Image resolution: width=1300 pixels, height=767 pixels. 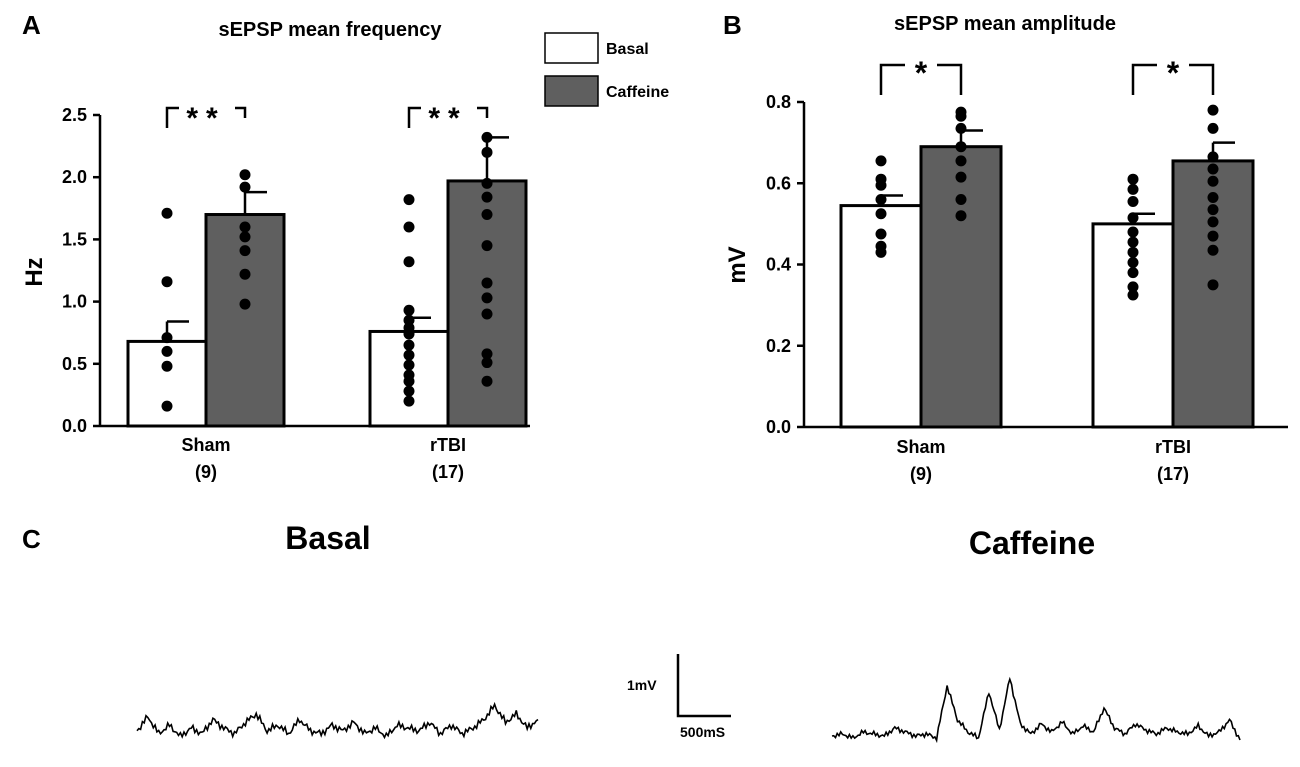 What do you see at coordinates (330, 30) in the screenshot?
I see `chart-a-title: sEPSP mean frequency` at bounding box center [330, 30].